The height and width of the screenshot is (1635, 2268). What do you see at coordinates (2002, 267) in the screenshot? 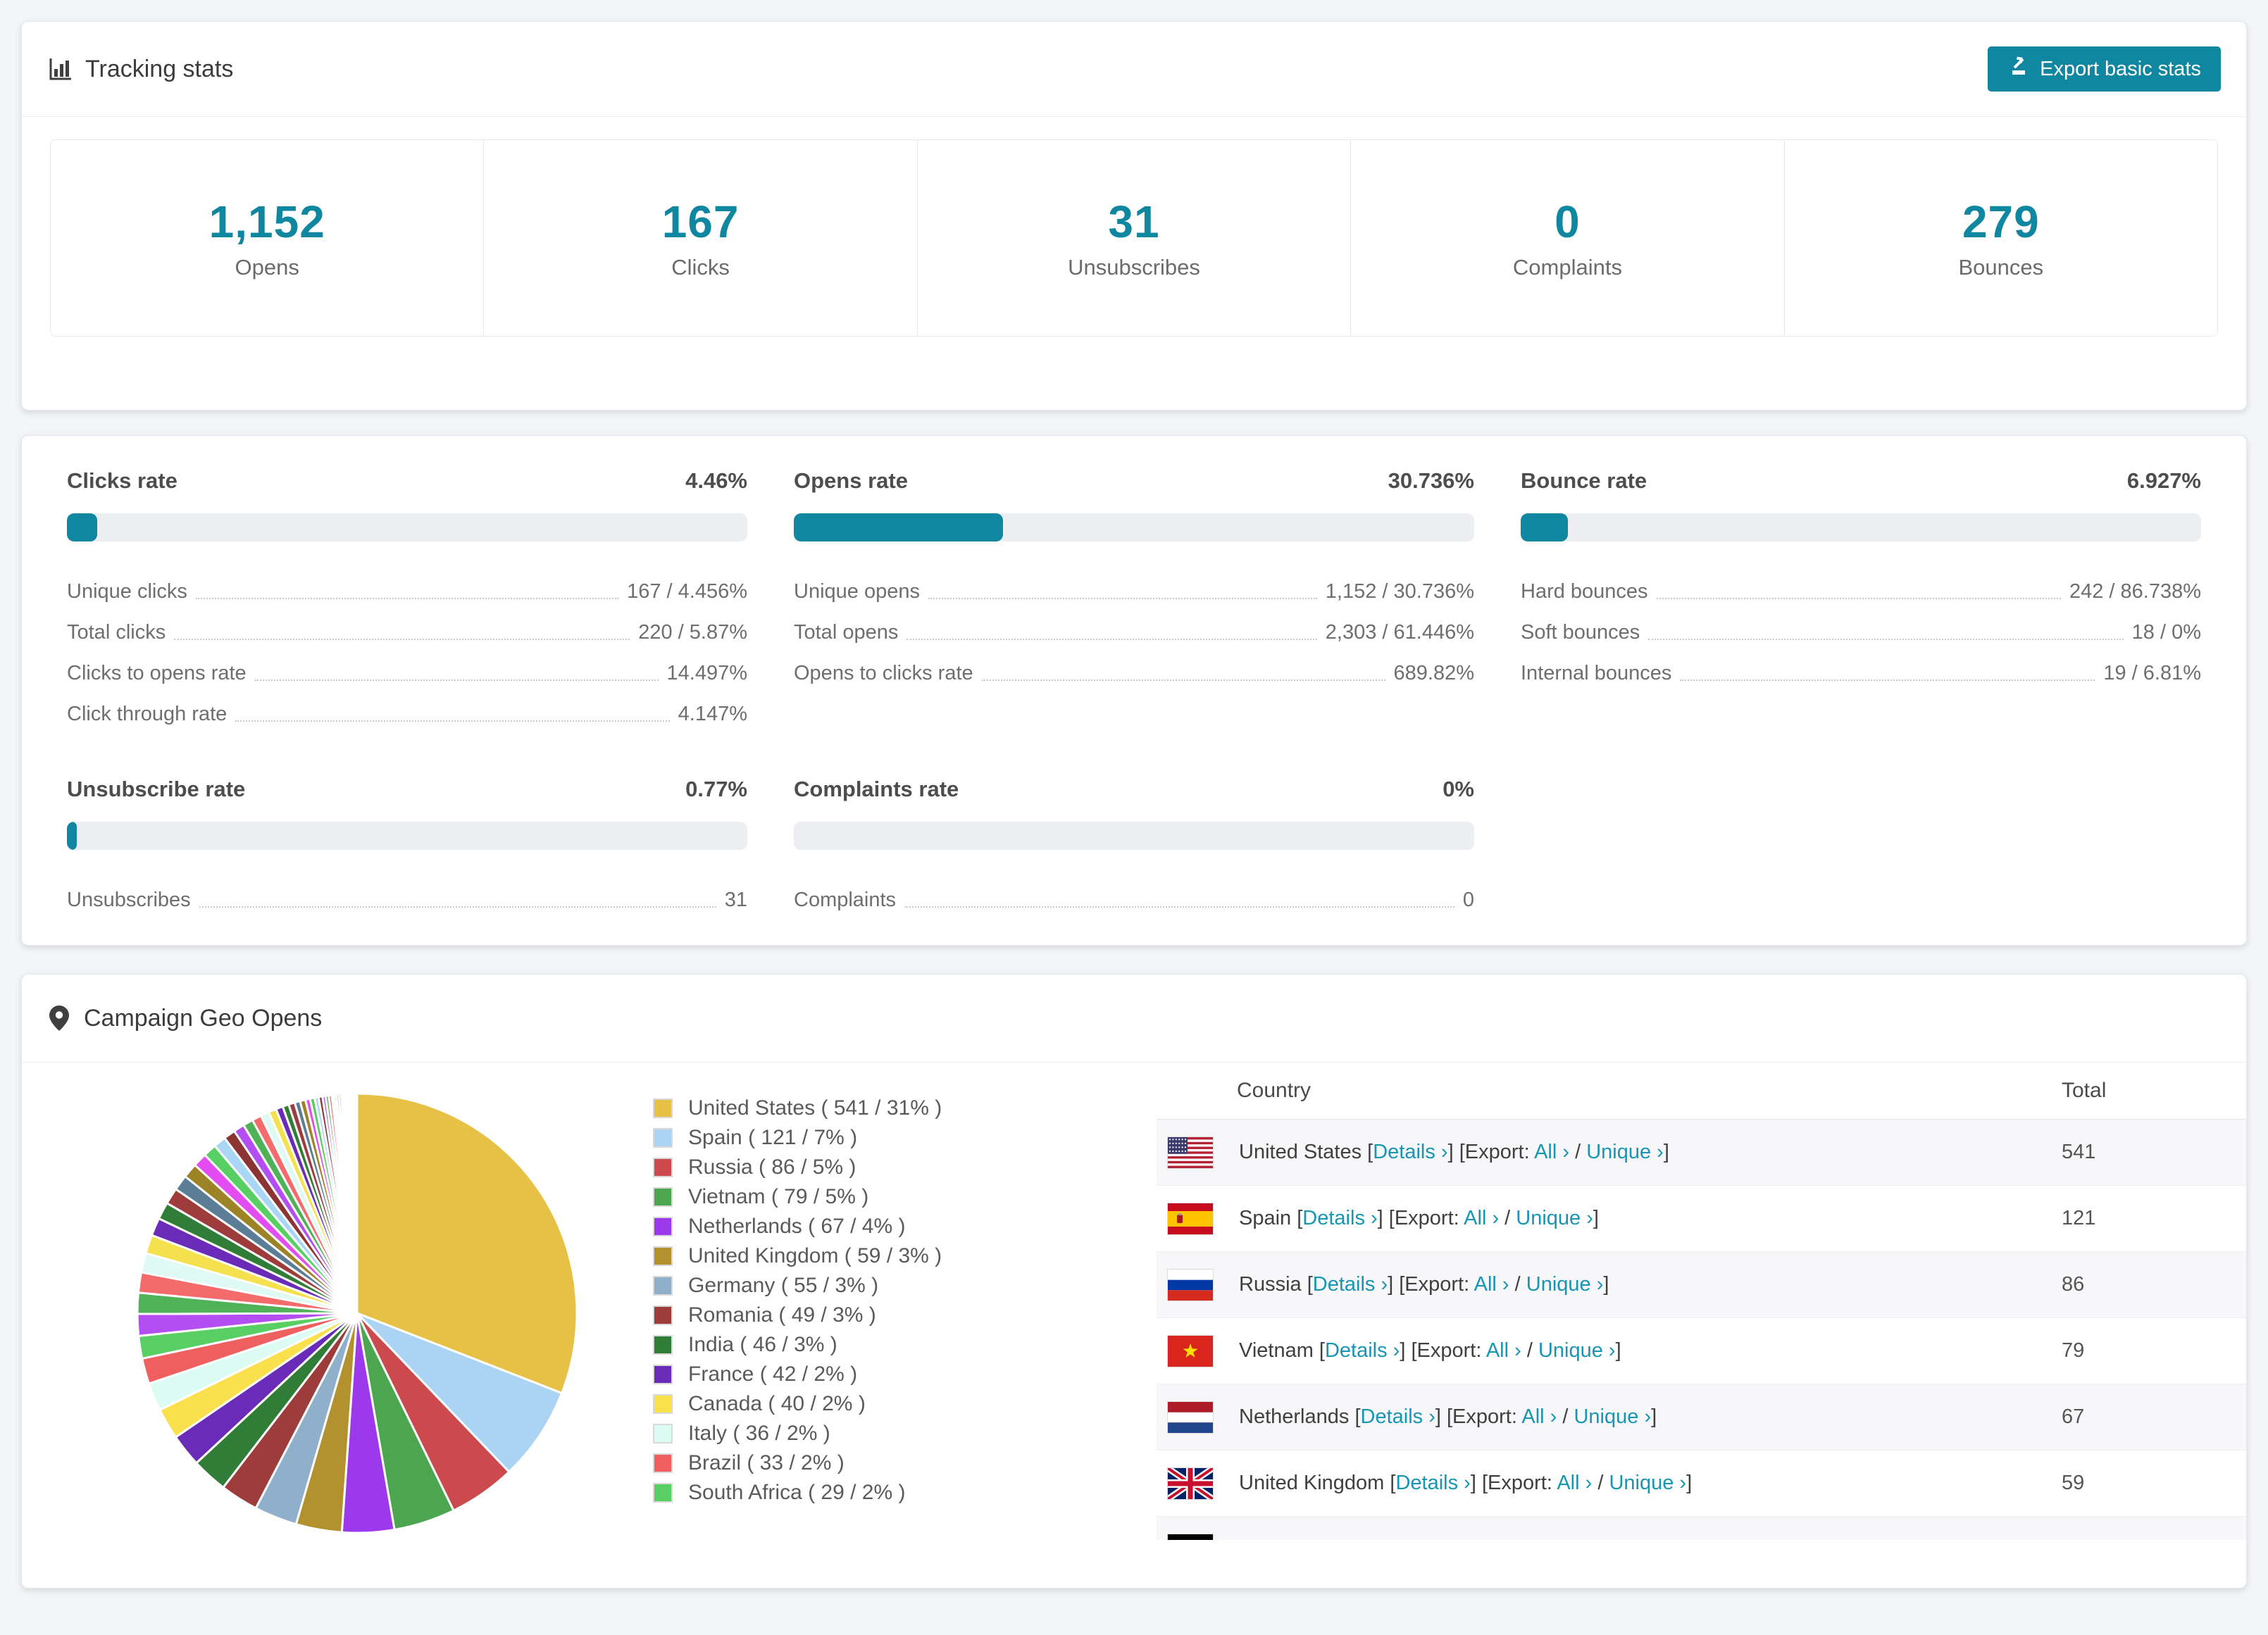
I see `stat-label: Bounces` at bounding box center [2002, 267].